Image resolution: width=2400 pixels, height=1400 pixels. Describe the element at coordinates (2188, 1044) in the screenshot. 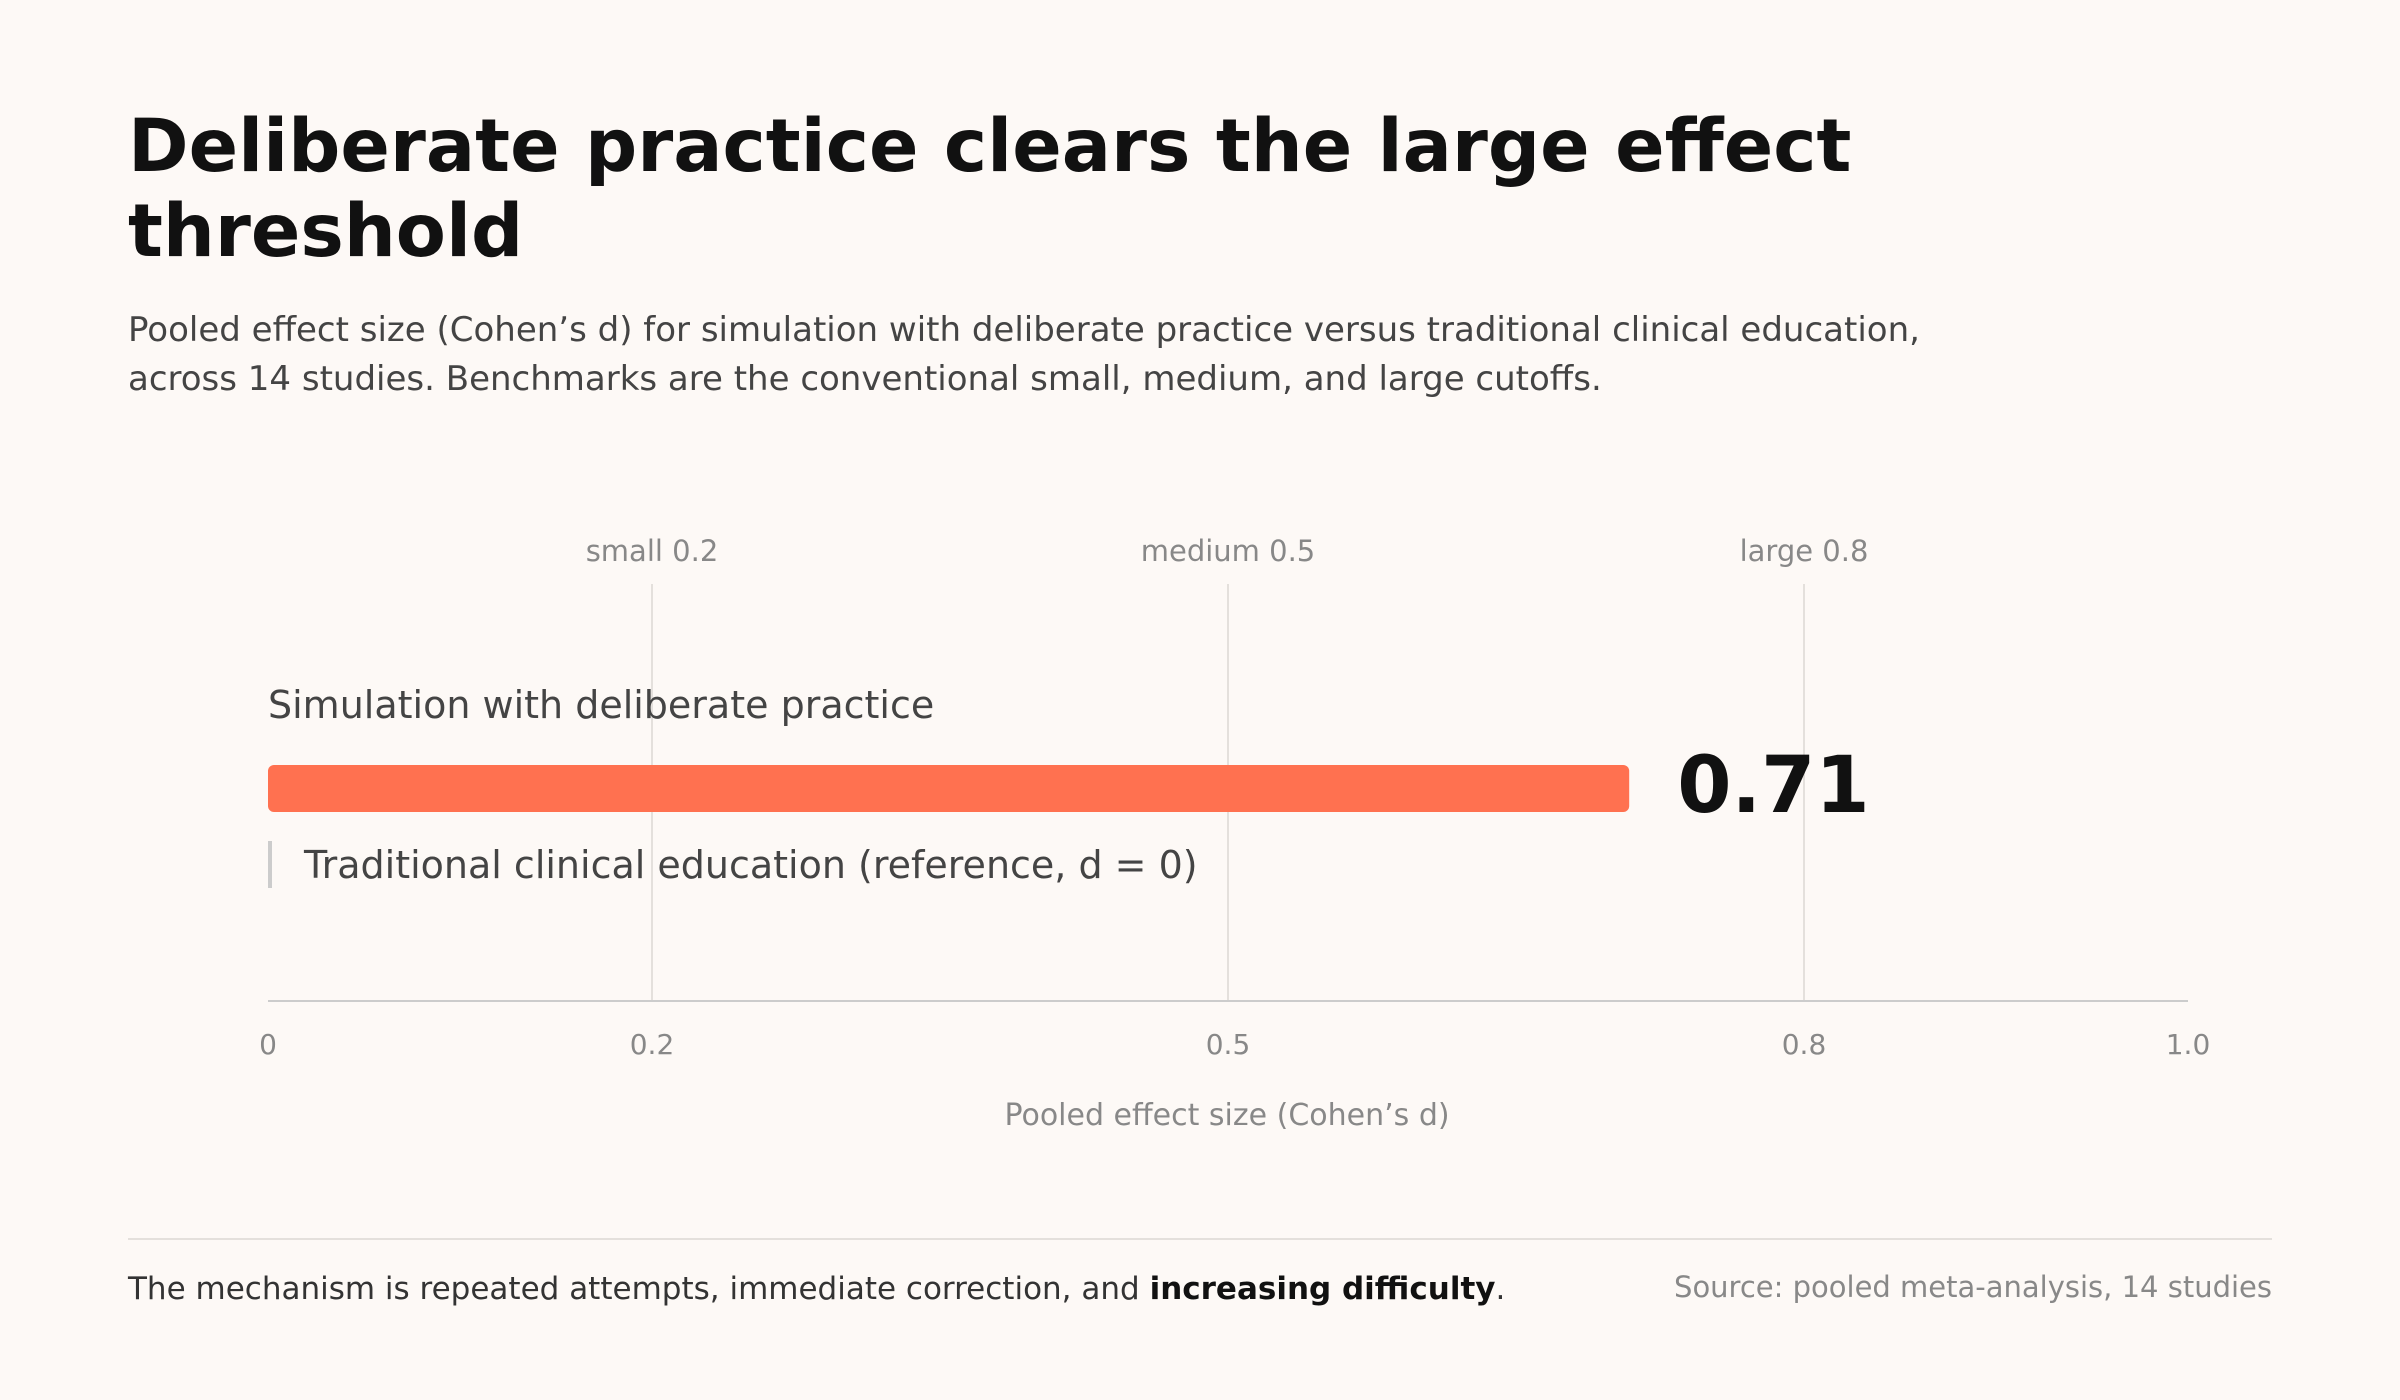

I see `x-tick-label: 1.0` at that location.